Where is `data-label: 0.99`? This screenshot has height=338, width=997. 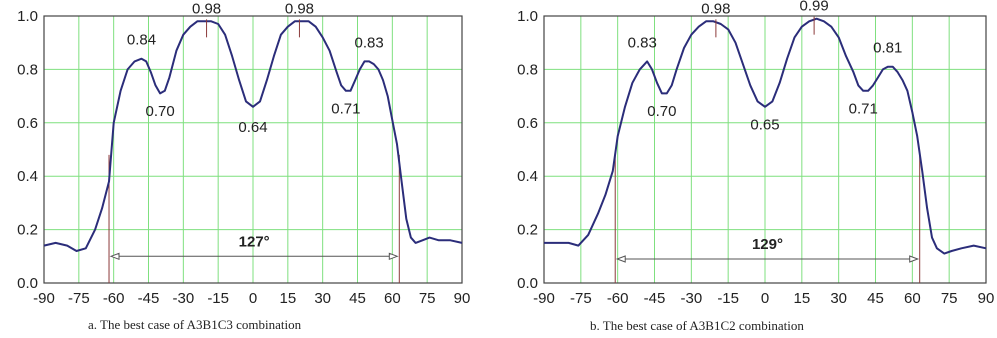
data-label: 0.99 is located at coordinates (814, 7).